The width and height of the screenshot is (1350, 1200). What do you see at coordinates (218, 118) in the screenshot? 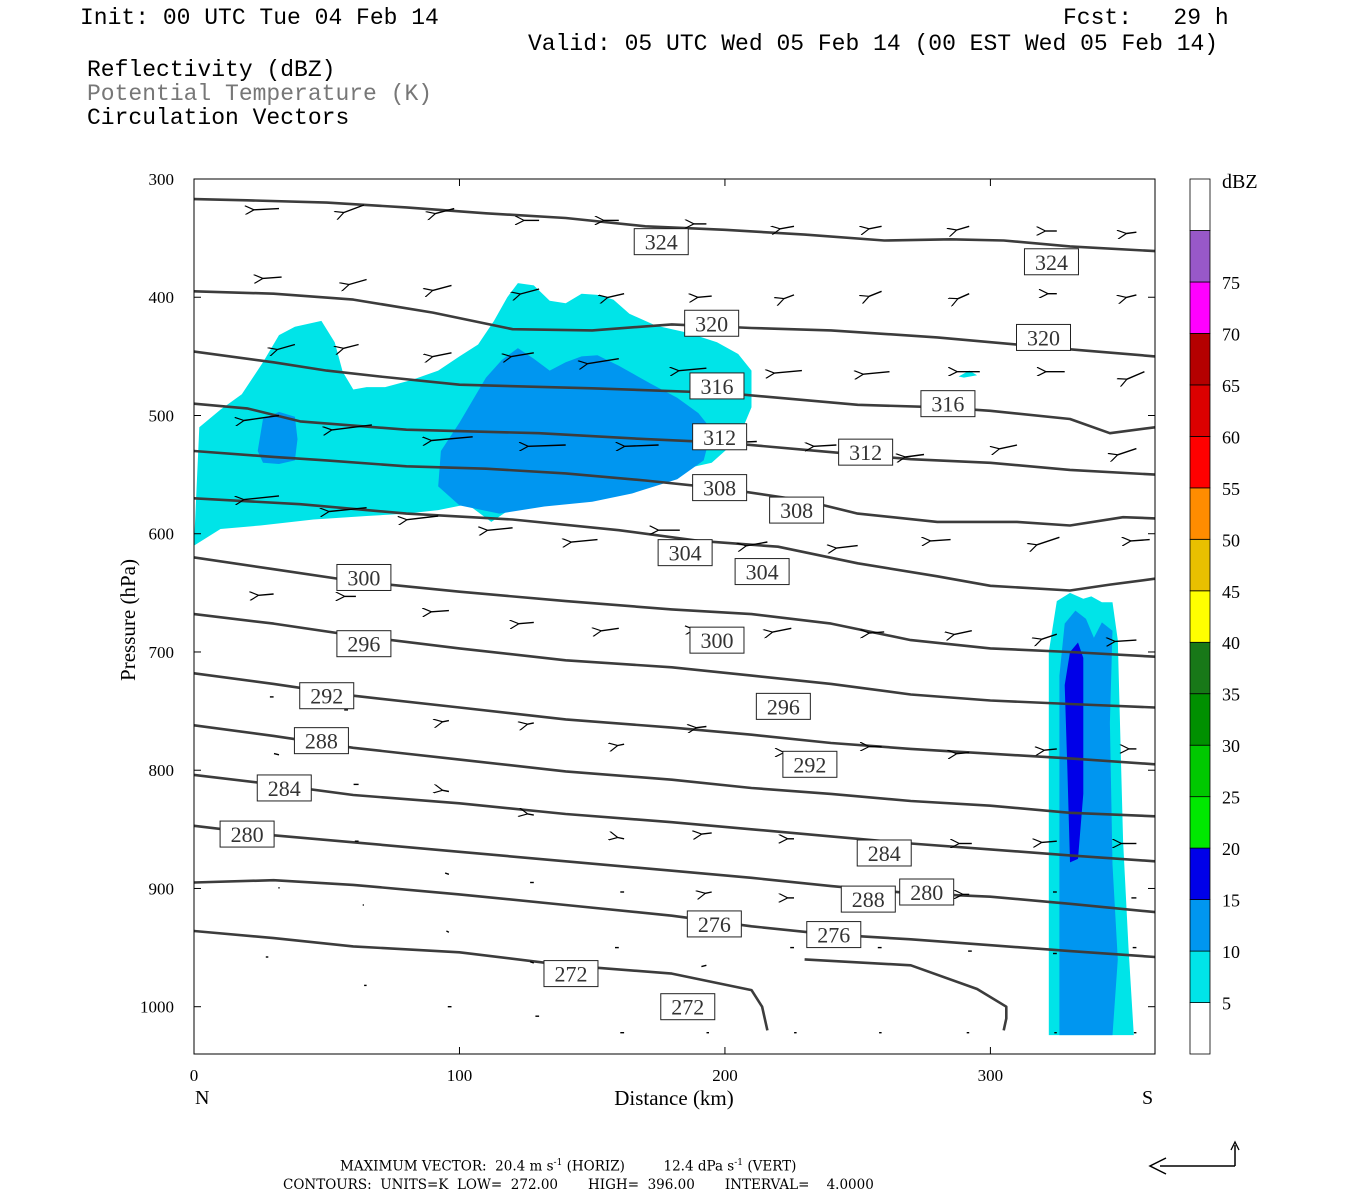
I see `field-circulation-vectors: Circulation Vectors` at bounding box center [218, 118].